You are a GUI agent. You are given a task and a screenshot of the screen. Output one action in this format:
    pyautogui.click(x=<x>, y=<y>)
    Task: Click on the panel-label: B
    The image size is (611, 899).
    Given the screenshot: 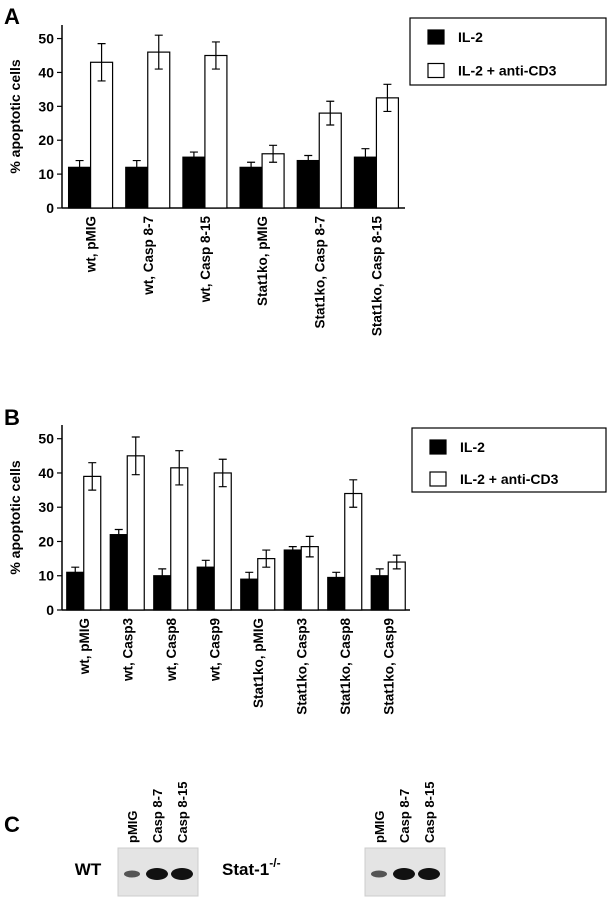 What is the action you would take?
    pyautogui.click(x=12, y=417)
    